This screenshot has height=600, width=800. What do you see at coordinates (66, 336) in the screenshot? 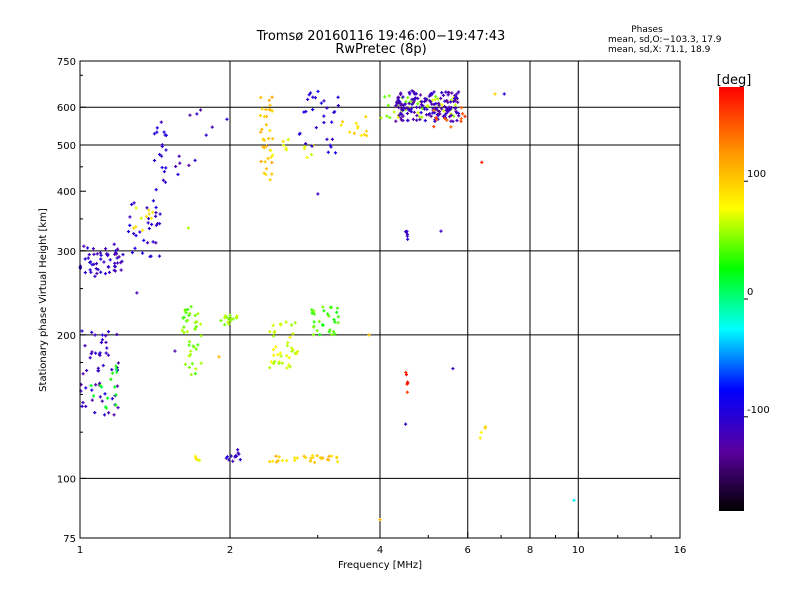
I see `y-tick-label: 200` at bounding box center [66, 336].